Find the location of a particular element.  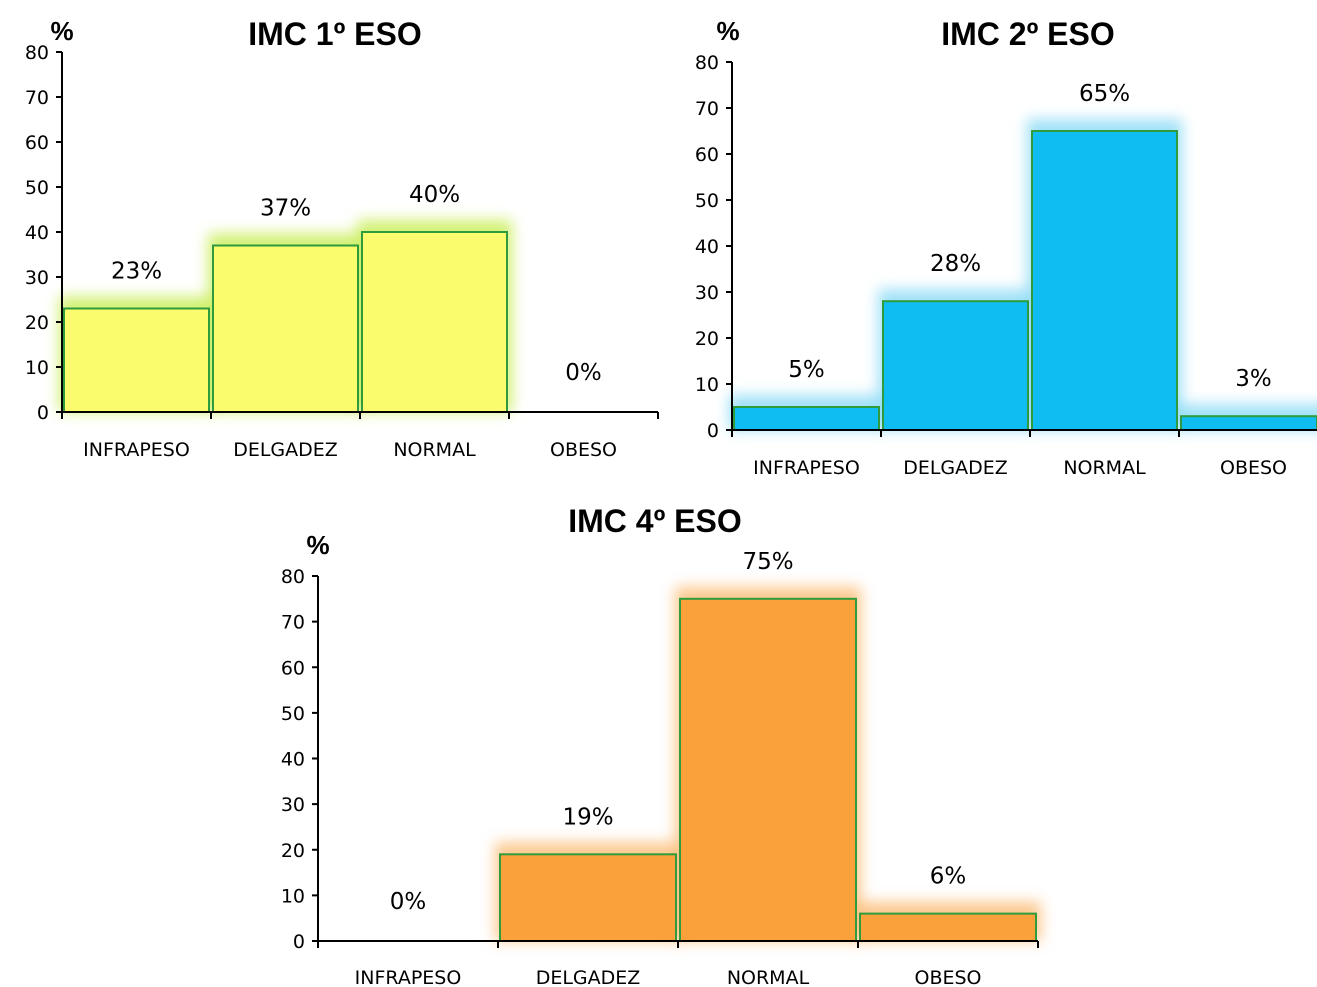

data-label-delgadez: 28% is located at coordinates (955, 264).